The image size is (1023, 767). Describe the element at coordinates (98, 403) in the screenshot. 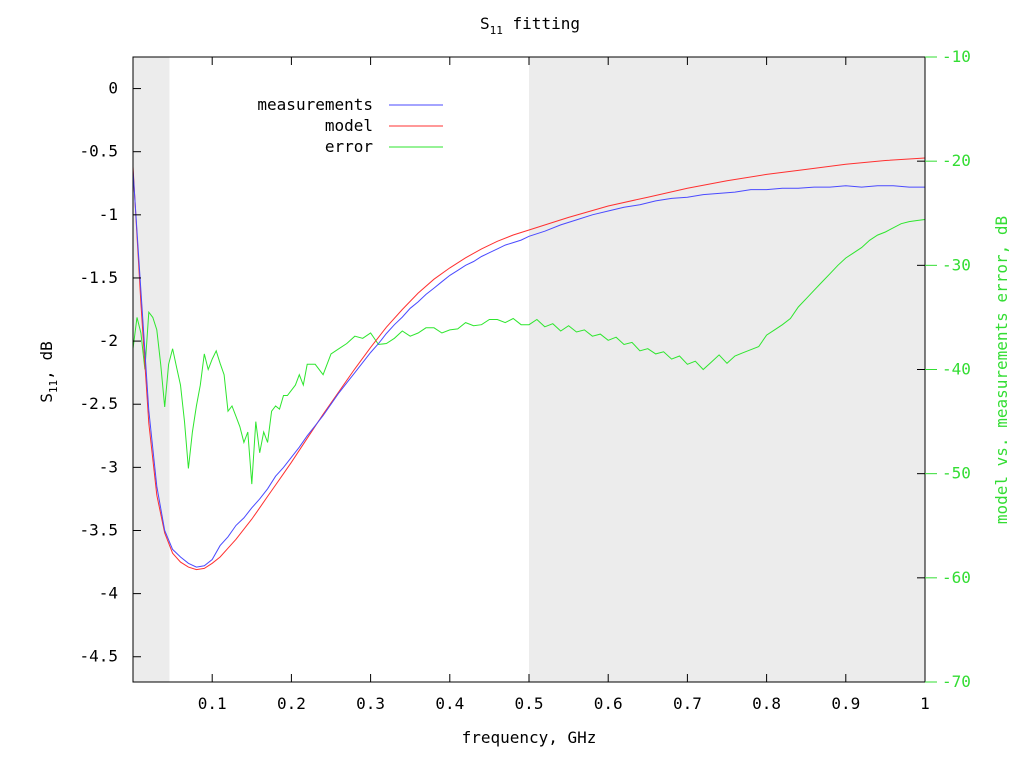

I see `y-tick-label: -2.5` at that location.